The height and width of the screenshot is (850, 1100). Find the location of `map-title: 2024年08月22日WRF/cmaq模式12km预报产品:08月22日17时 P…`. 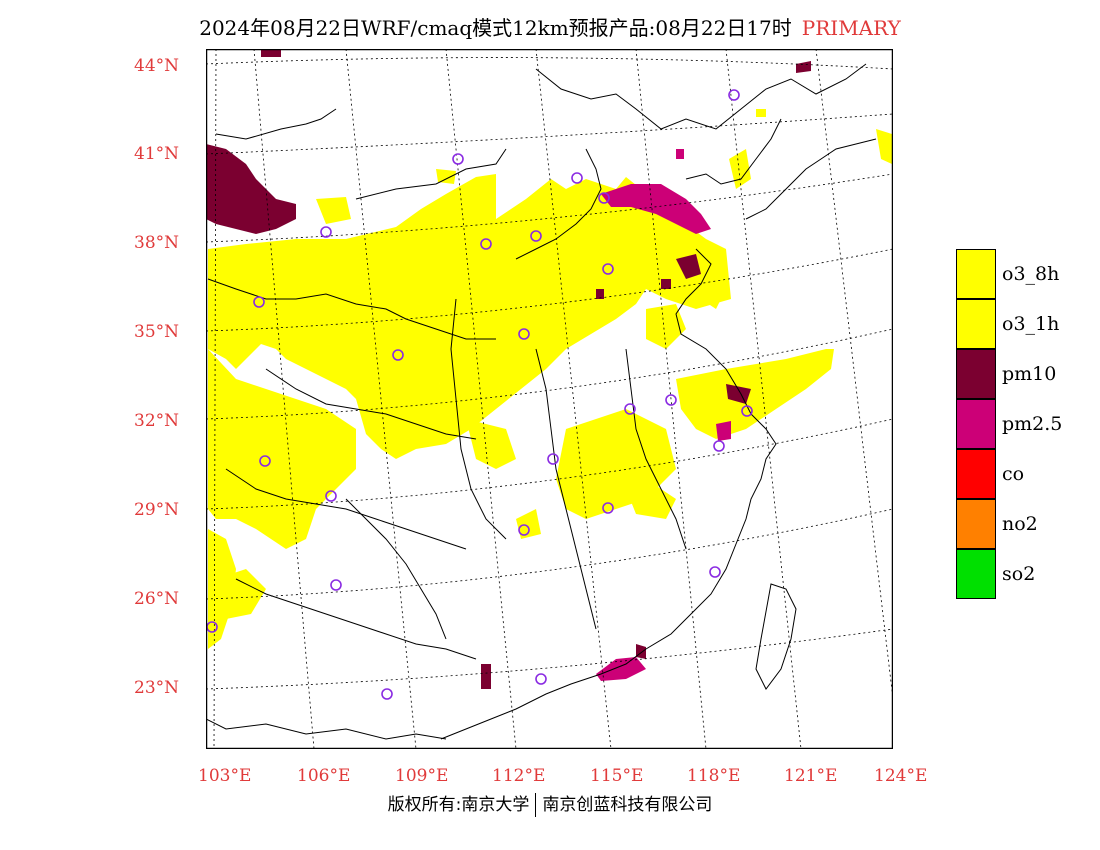

map-title: 2024年08月22日WRF/cmaq模式12km预报产品:08月22日17时 P… is located at coordinates (550, 26).